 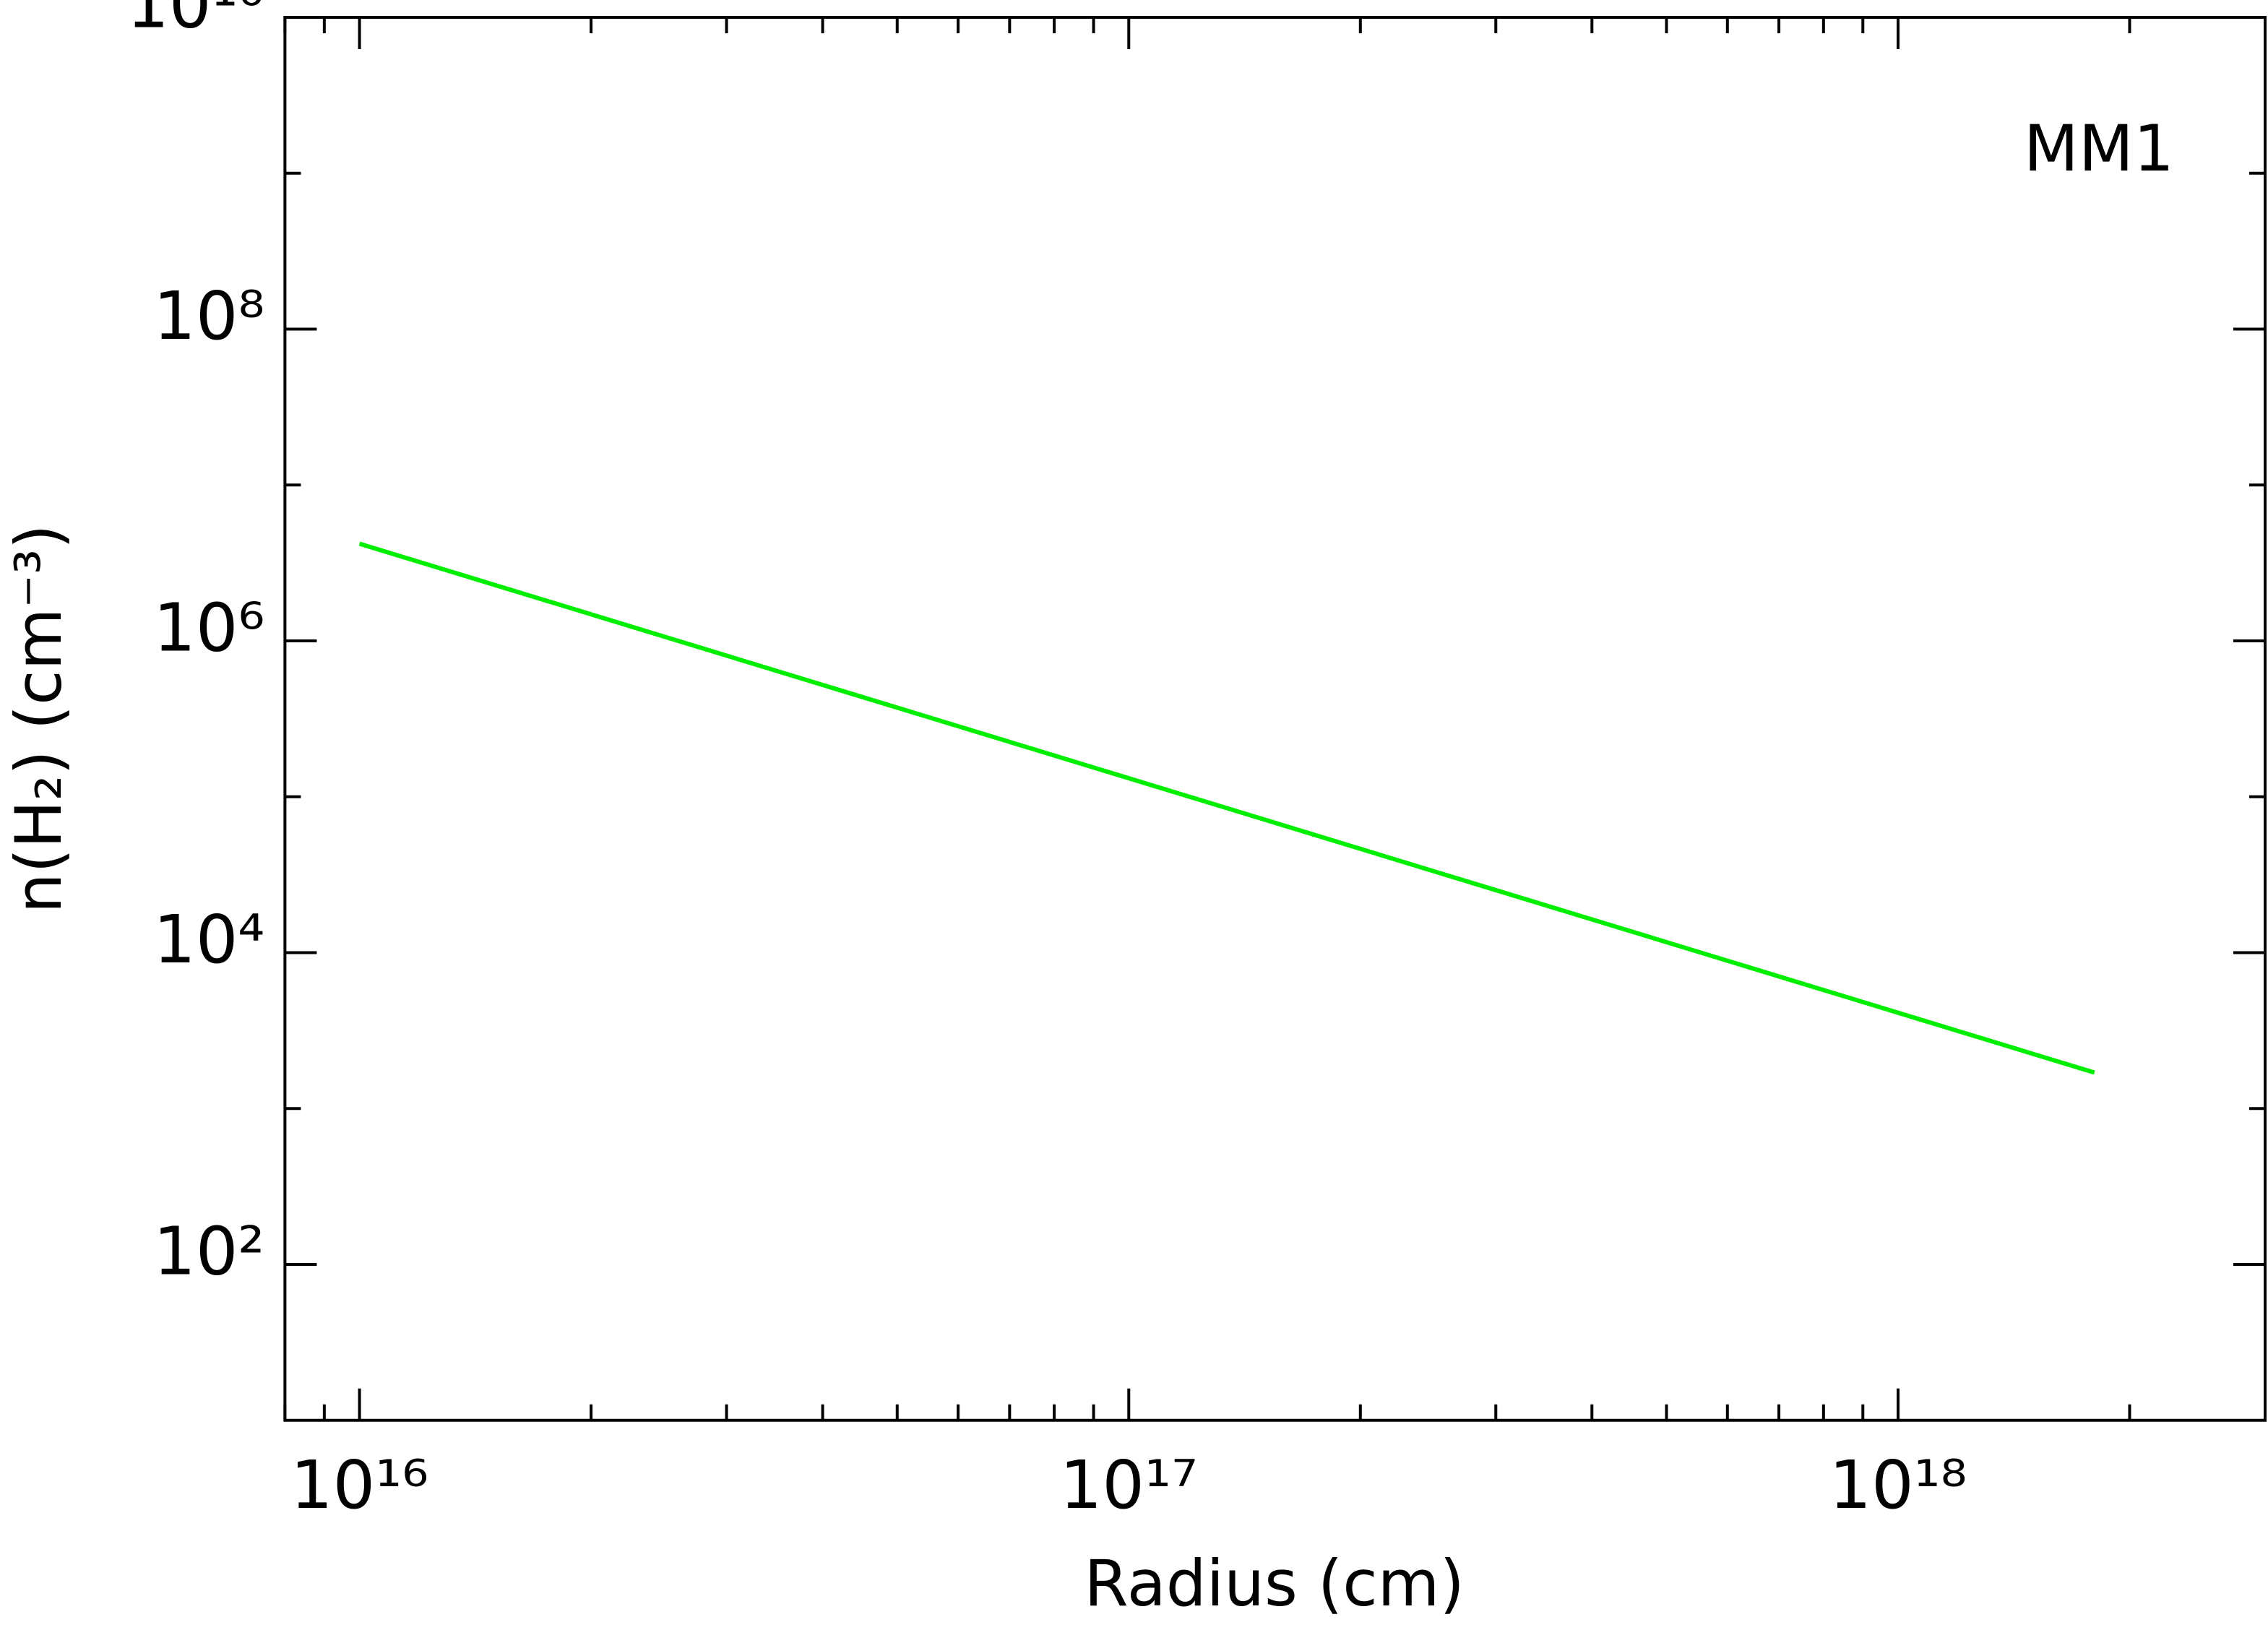 I want to click on y-tick-label: 10⁸, so click(x=208, y=316).